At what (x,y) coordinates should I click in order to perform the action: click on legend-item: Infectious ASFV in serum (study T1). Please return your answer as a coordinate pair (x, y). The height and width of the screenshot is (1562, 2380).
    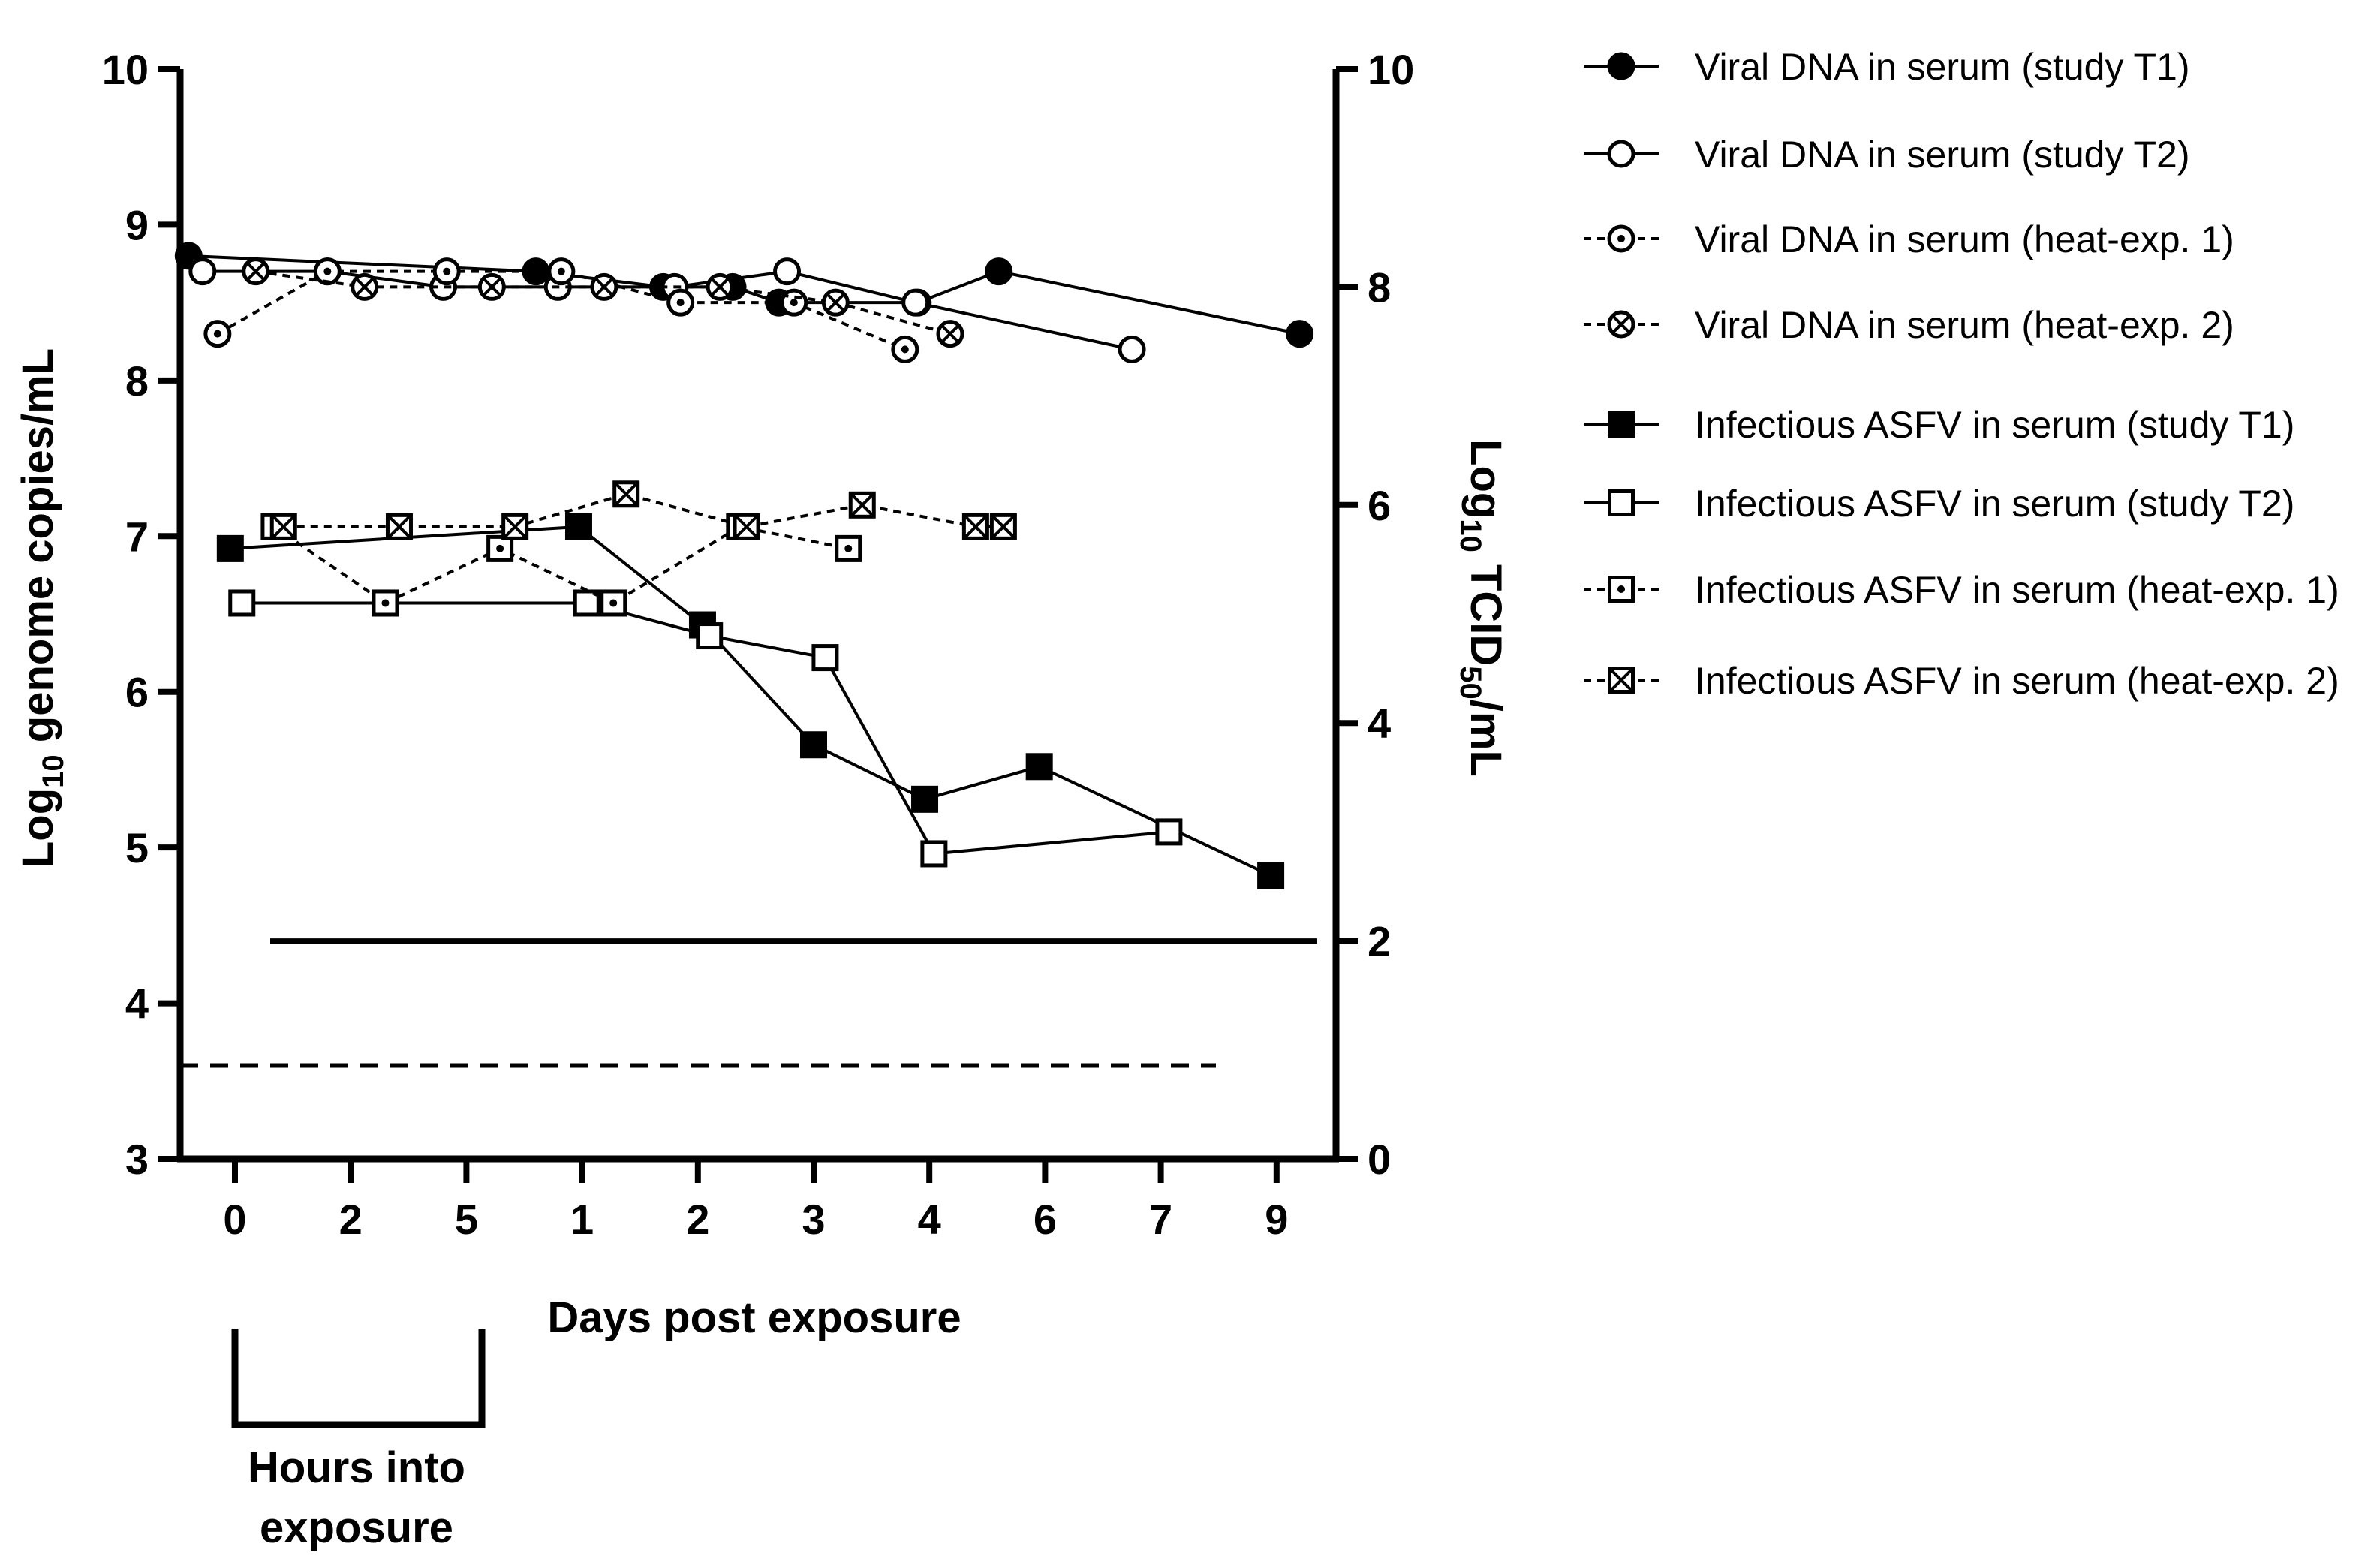
    Looking at the image, I should click on (1939, 425).